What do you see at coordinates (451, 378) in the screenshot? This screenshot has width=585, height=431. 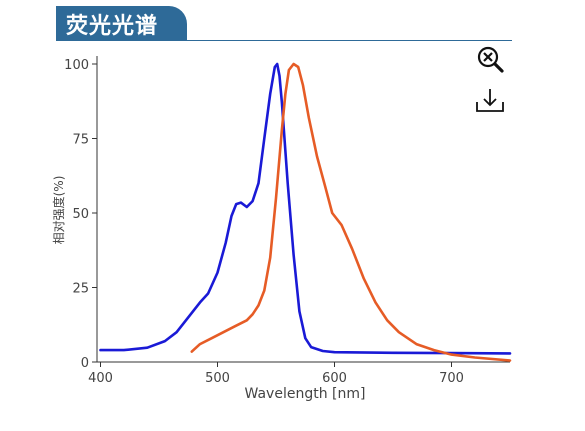 I see `x-tick-label: 700` at bounding box center [451, 378].